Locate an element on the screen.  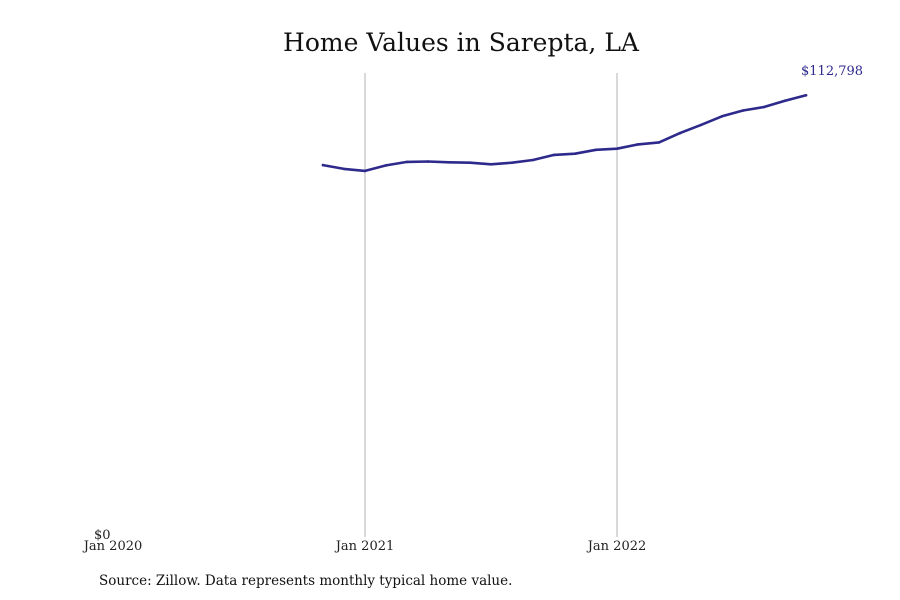
x-tick-label: Jan 2022 is located at coordinates (616, 546).